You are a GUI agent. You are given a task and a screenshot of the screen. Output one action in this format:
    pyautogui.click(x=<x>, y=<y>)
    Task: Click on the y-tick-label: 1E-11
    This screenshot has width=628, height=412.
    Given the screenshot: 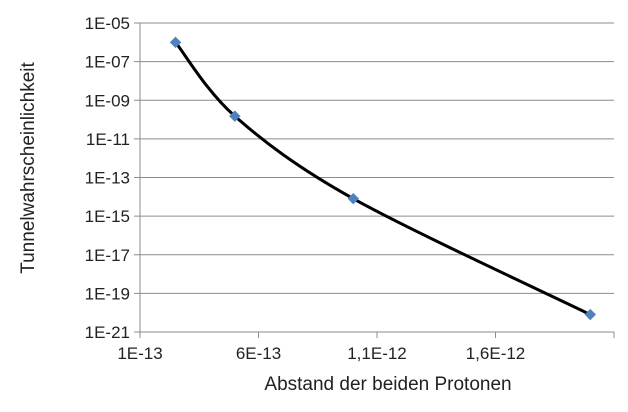 What is the action you would take?
    pyautogui.click(x=108, y=139)
    